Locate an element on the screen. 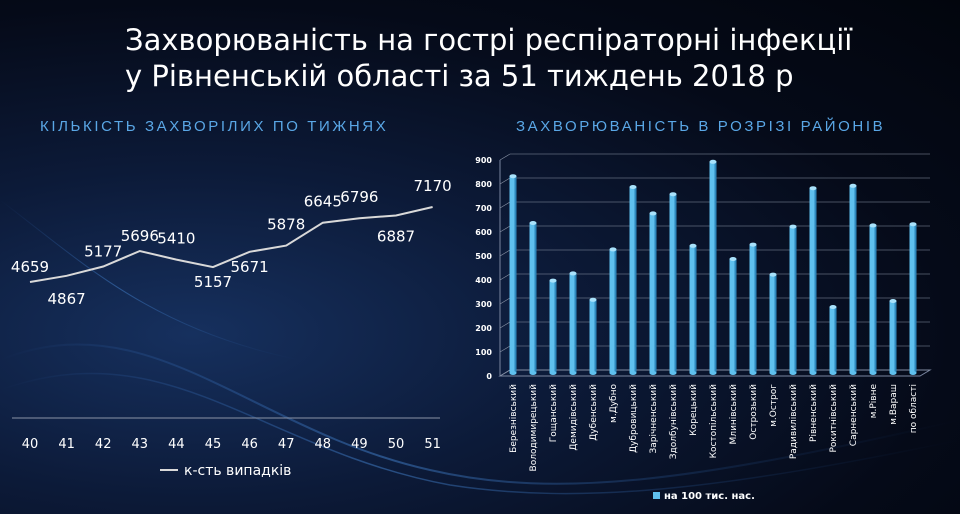 The width and height of the screenshot is (960, 514). x-tick-label: 48 is located at coordinates (323, 444).